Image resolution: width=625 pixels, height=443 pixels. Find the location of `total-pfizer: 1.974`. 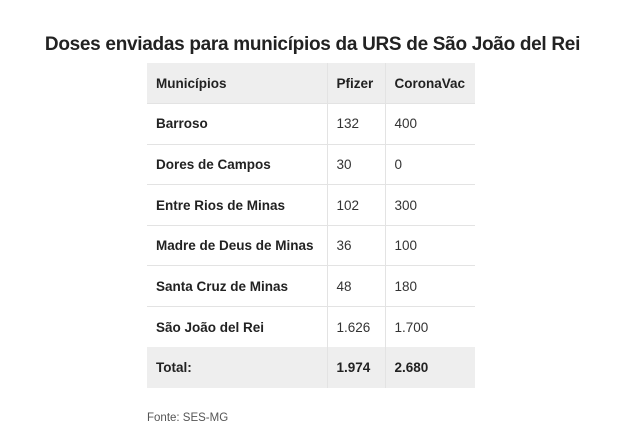

total-pfizer: 1.974 is located at coordinates (356, 367).